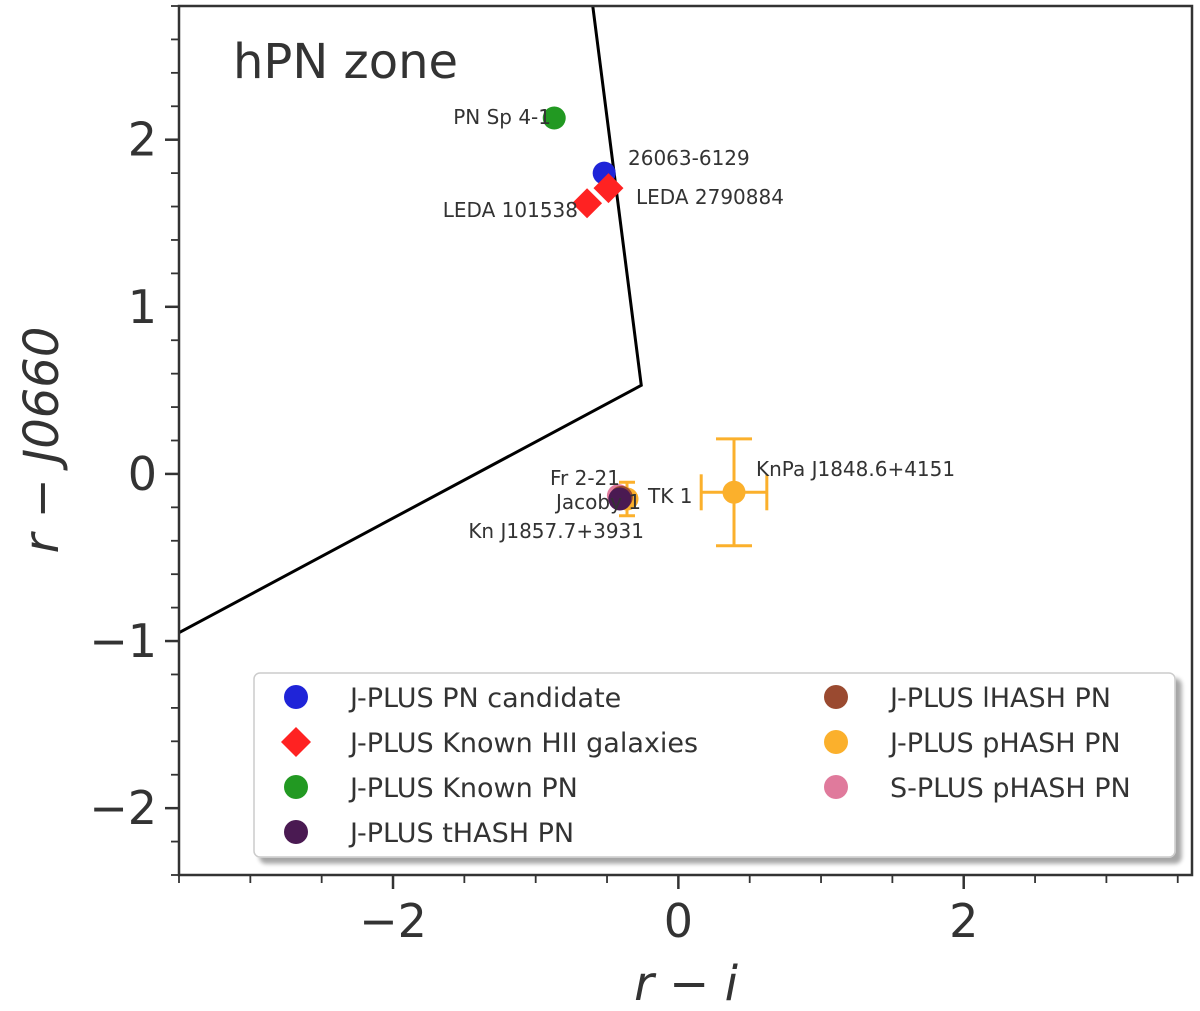 Image resolution: width=1200 pixels, height=1011 pixels. Describe the element at coordinates (502, 117) in the screenshot. I see `point-label: PN Sp 4-1` at that location.